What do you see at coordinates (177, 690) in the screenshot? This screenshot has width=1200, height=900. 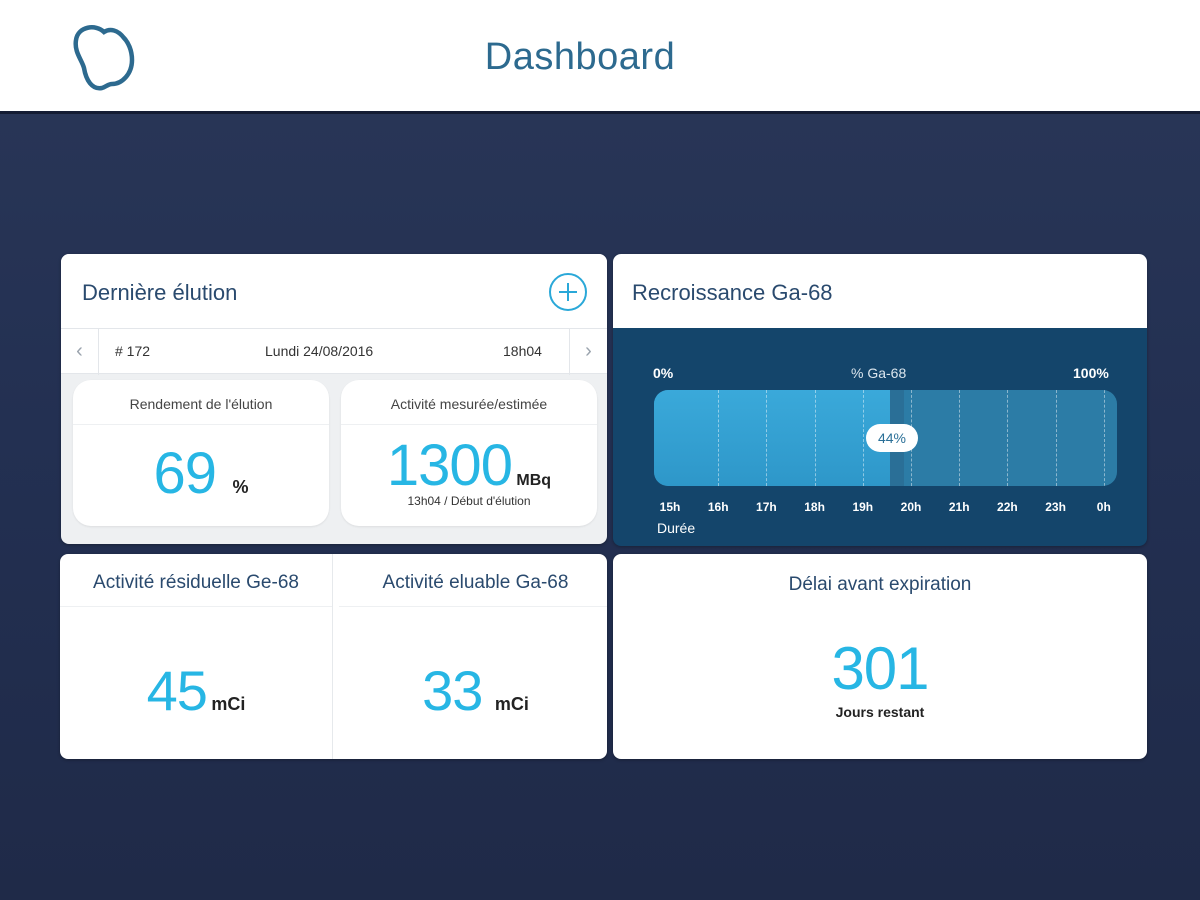 I see `residual-ge68-value: 45` at bounding box center [177, 690].